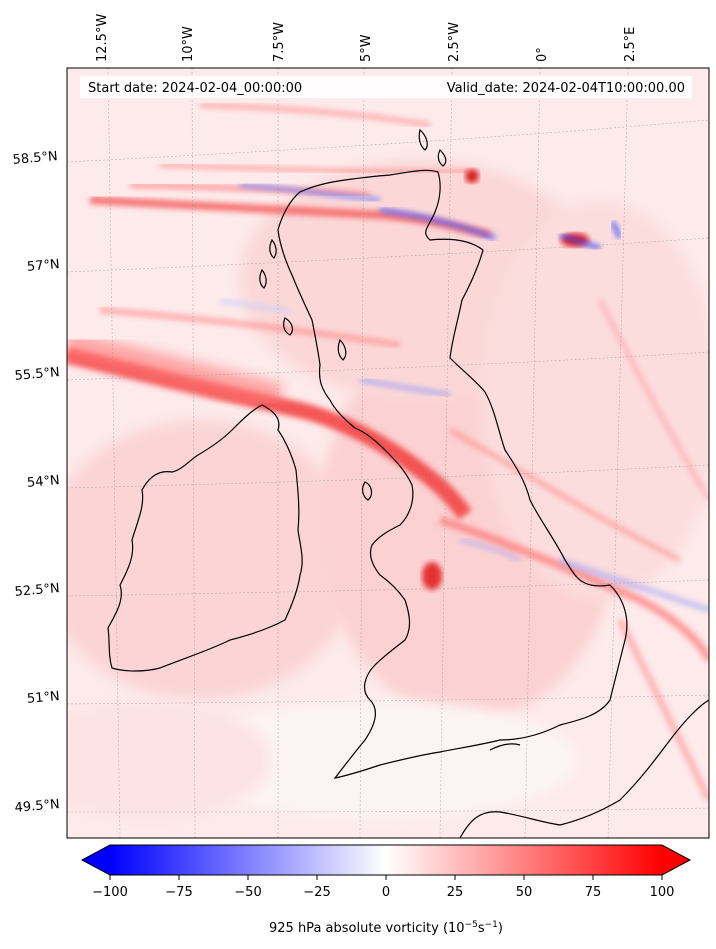 Image resolution: width=716 pixels, height=949 pixels. What do you see at coordinates (178, 892) in the screenshot?
I see `colorbar-tick-label: −75` at bounding box center [178, 892].